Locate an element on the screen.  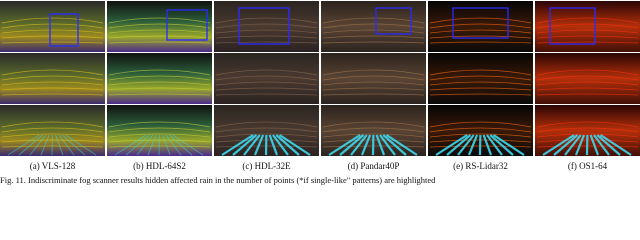
panel-caption: (a) VLS-128 is located at coordinates (53, 166).